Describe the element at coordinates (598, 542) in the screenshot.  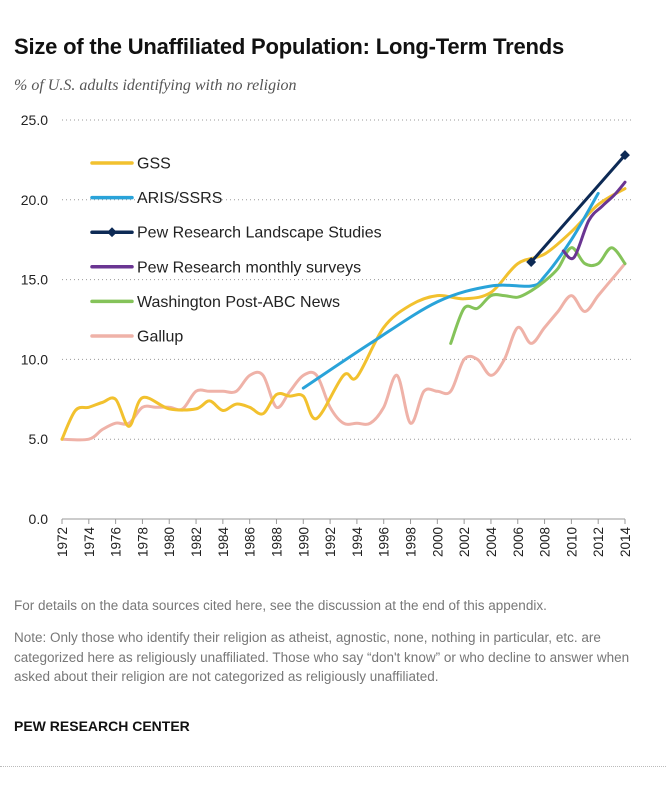
I see `x-tick-label: 2012` at that location.